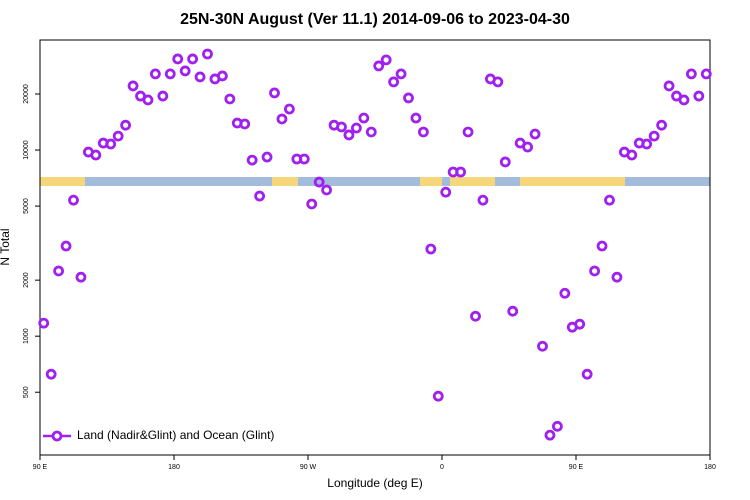 This screenshot has width=750, height=500. Describe the element at coordinates (308, 467) in the screenshot. I see `x-tick-label: 90 W` at that location.